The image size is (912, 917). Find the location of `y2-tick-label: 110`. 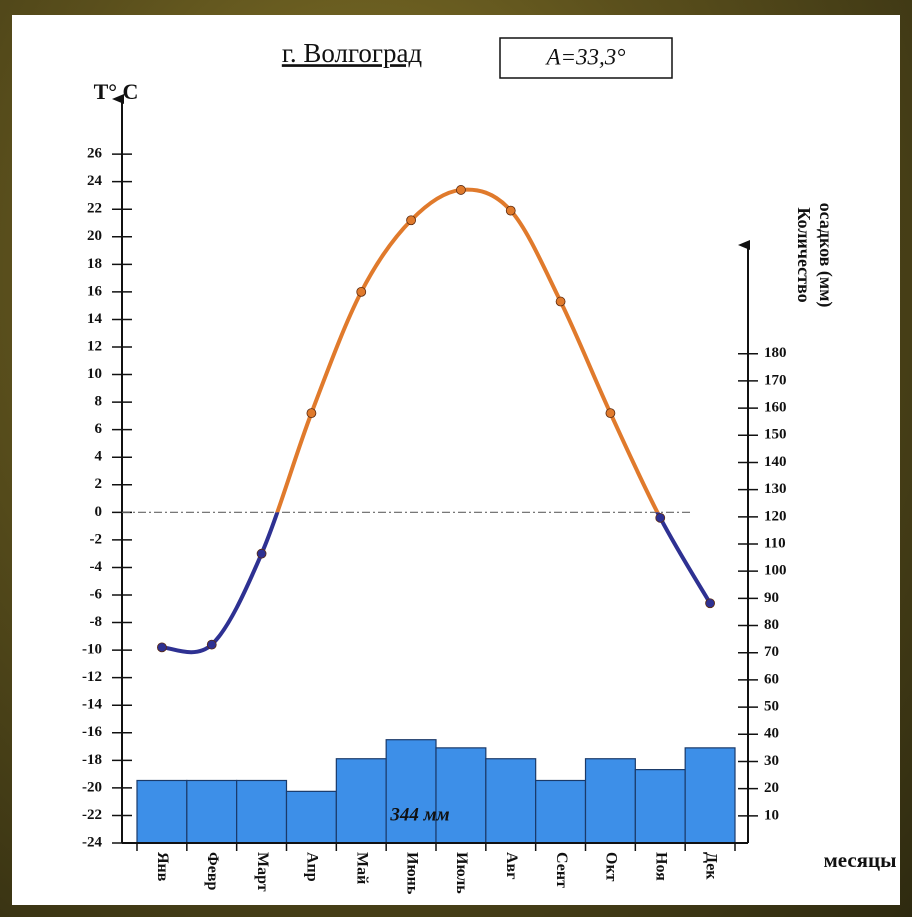

y2-tick-label: 110 is located at coordinates (775, 543).